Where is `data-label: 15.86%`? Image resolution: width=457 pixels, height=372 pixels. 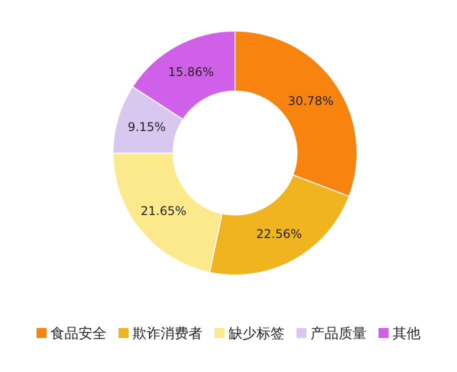
data-label: 15.86% is located at coordinates (191, 72).